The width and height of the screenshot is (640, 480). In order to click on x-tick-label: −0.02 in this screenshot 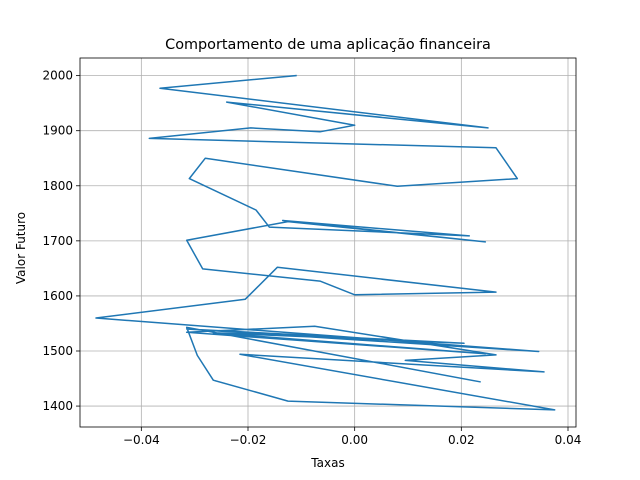, I will do `click(248, 440)`.